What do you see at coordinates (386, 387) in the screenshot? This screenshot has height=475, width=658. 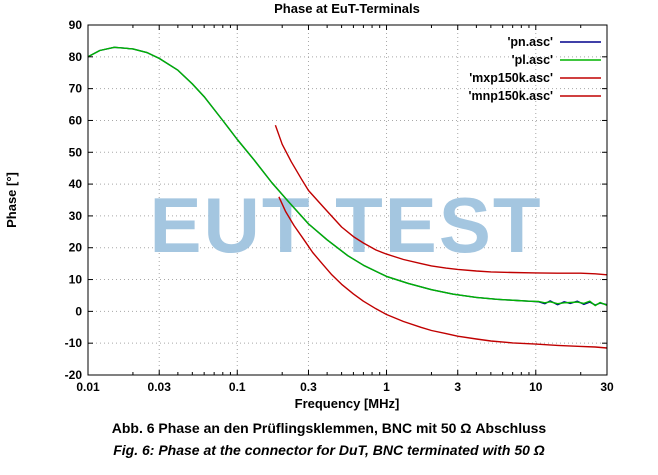 I see `x-tick-label: 1` at bounding box center [386, 387].